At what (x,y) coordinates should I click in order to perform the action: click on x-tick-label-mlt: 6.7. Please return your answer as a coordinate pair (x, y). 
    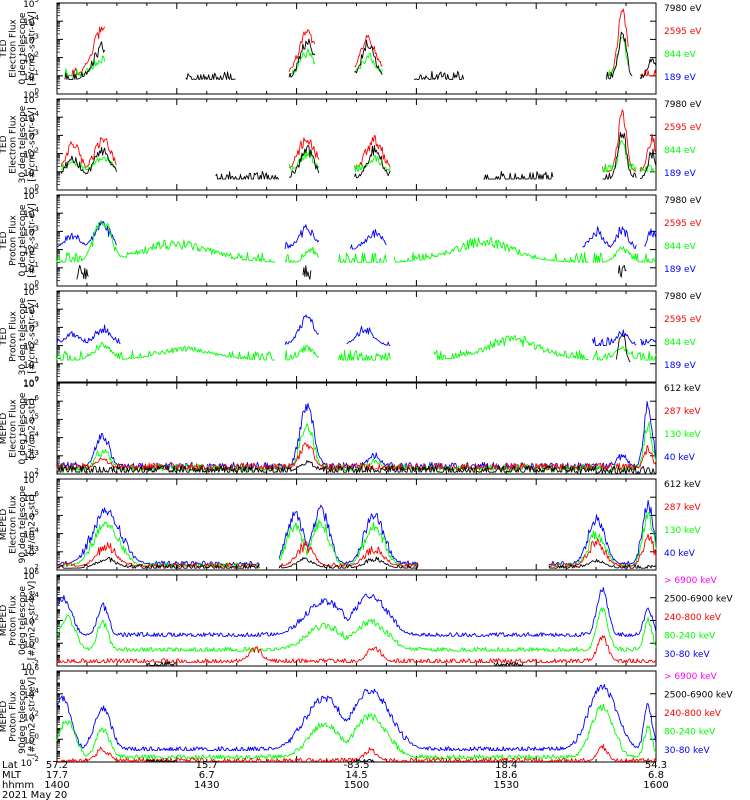
    Looking at the image, I should click on (207, 775).